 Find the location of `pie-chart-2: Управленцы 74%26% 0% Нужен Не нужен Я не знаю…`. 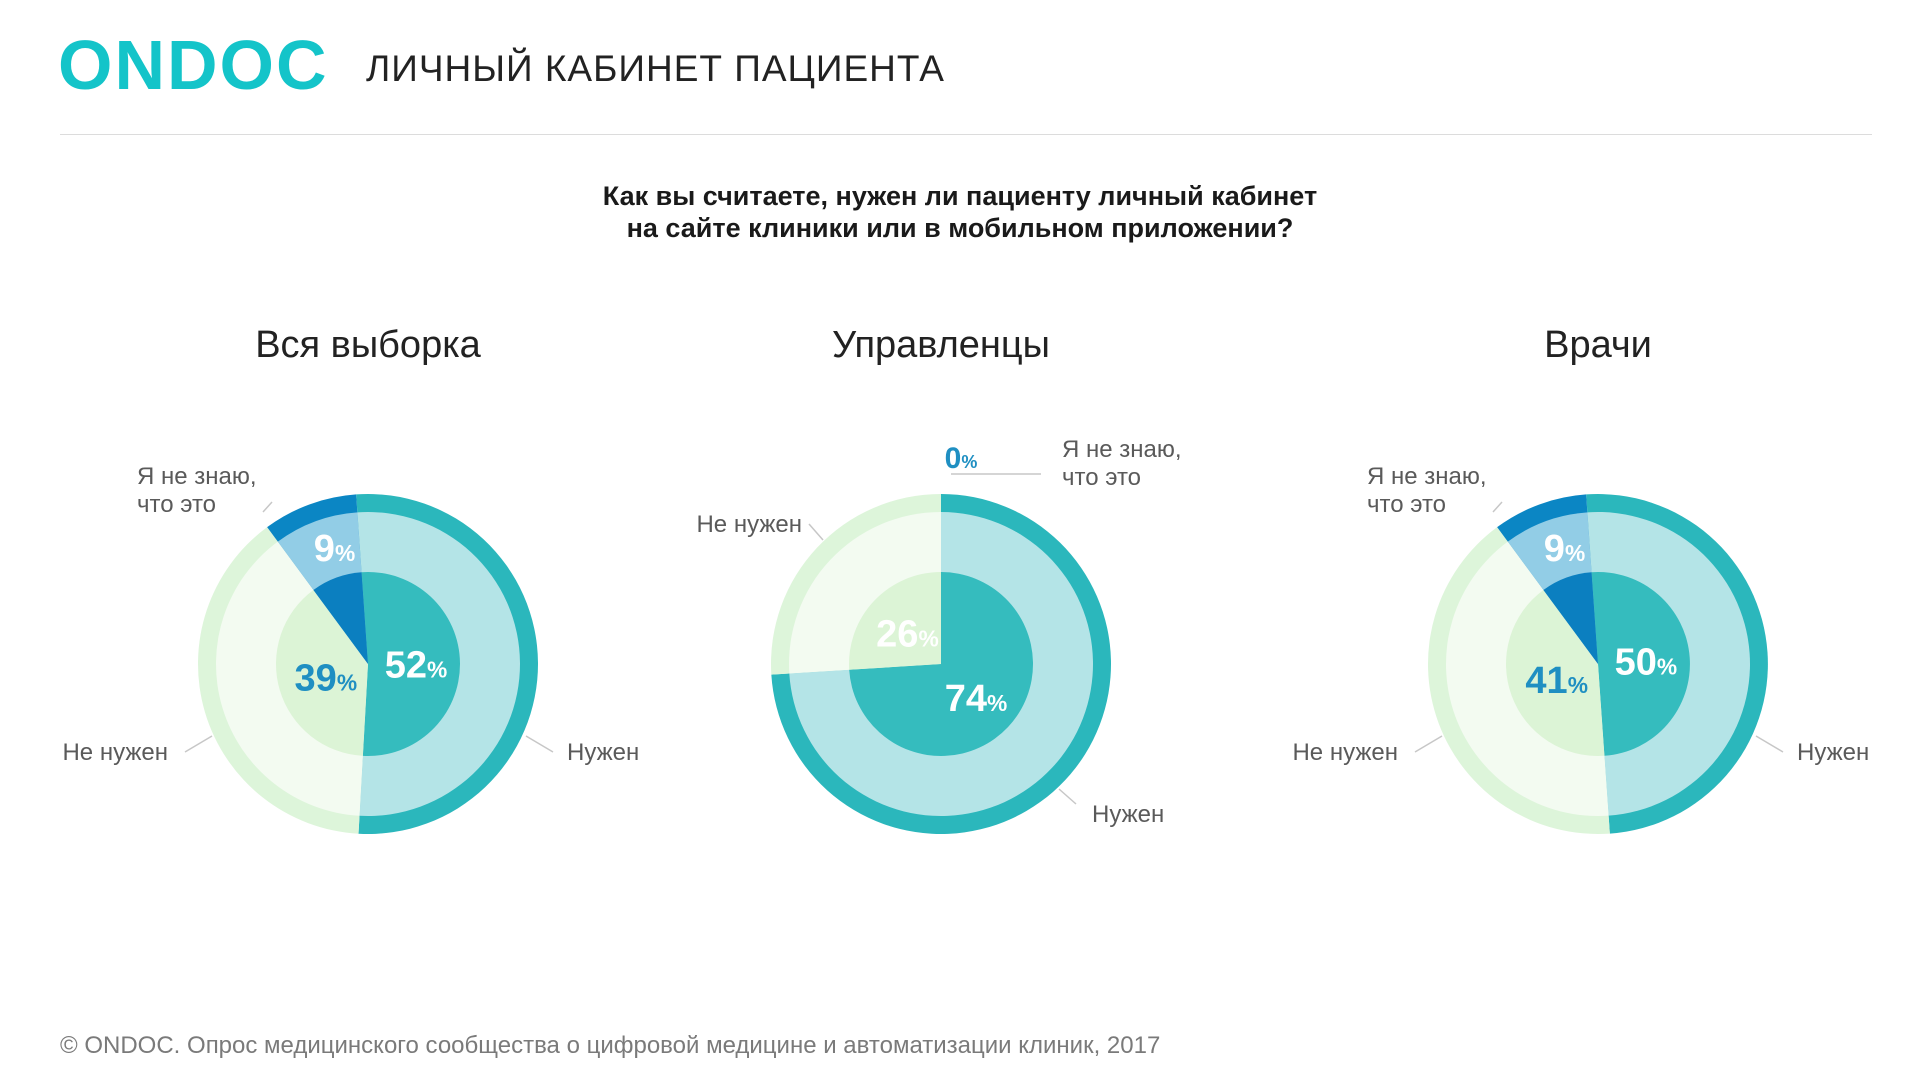

pie-chart-2: Управленцы 74%26% 0% Нужен Не нужен Я не знаю… is located at coordinates (939, 579).